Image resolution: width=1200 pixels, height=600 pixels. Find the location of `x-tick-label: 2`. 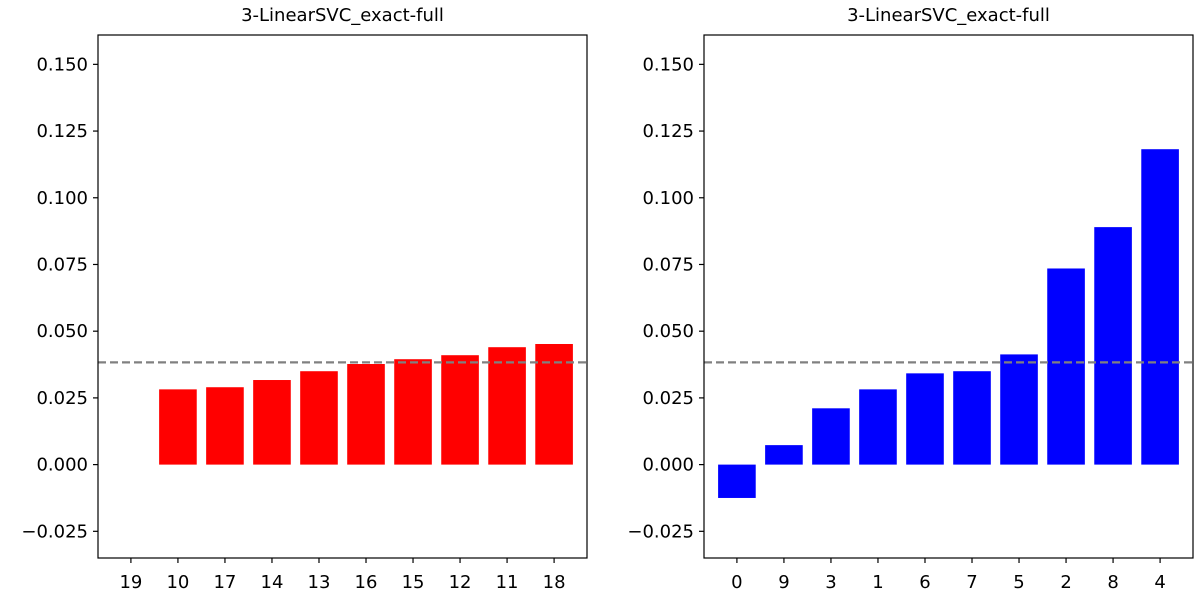

x-tick-label: 2 is located at coordinates (1065, 582).